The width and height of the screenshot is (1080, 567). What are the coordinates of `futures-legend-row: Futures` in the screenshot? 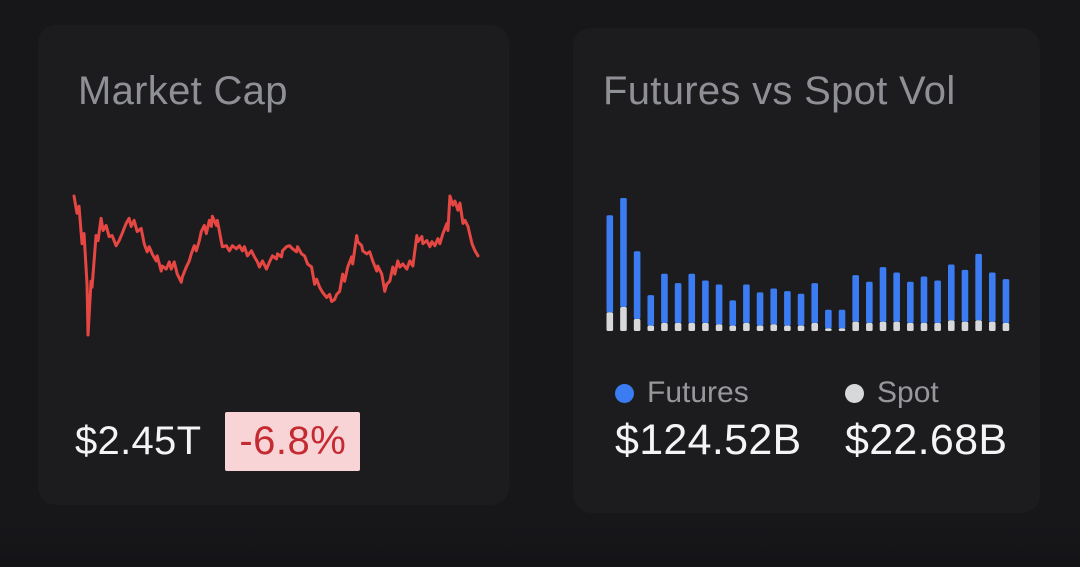 It's located at (708, 392).